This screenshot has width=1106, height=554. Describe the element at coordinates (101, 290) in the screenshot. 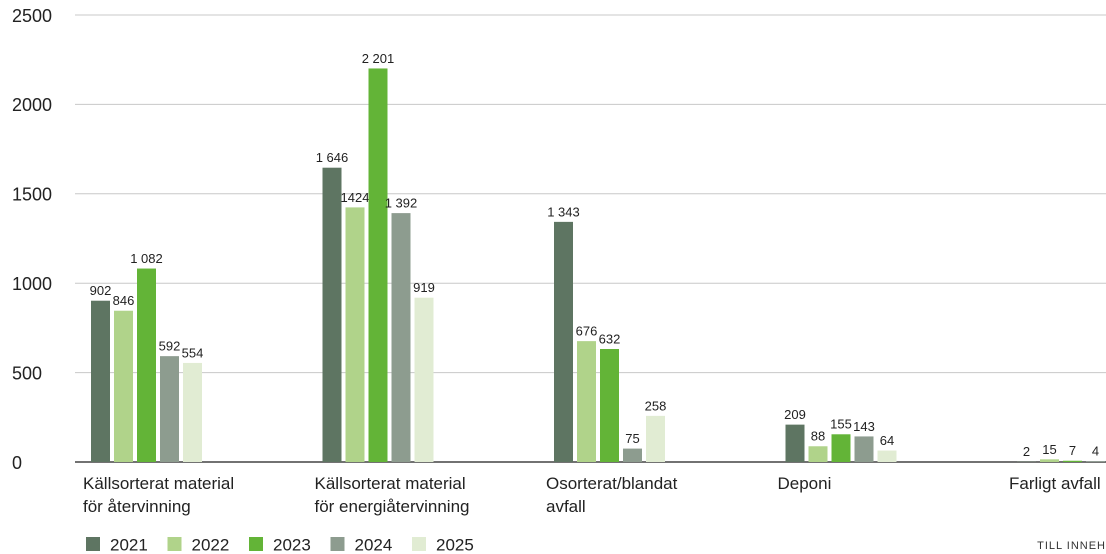

I see `data-label: 902` at that location.